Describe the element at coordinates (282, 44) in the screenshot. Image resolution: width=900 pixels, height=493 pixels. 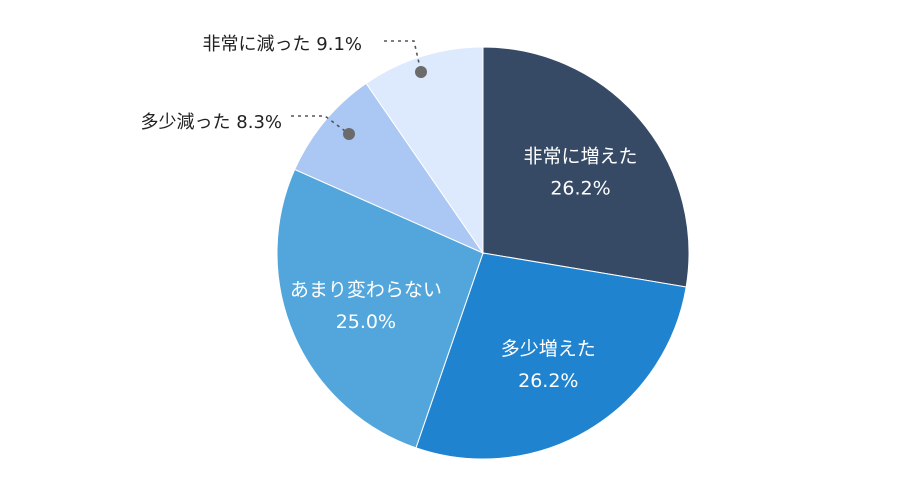
I see `slice-5-label: 非常に減った 9.1%` at that location.